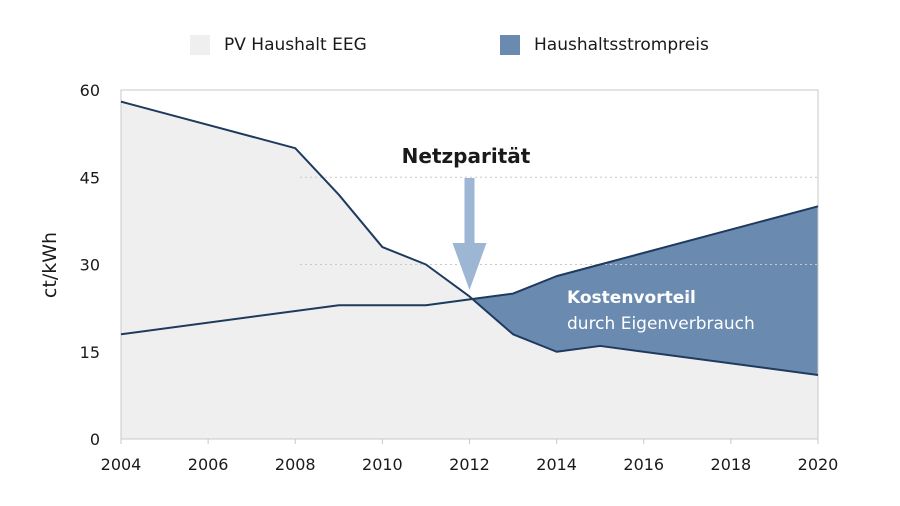  Describe the element at coordinates (295, 45) in the screenshot. I see `legend-label-pv: PV Haushalt EEG` at that location.